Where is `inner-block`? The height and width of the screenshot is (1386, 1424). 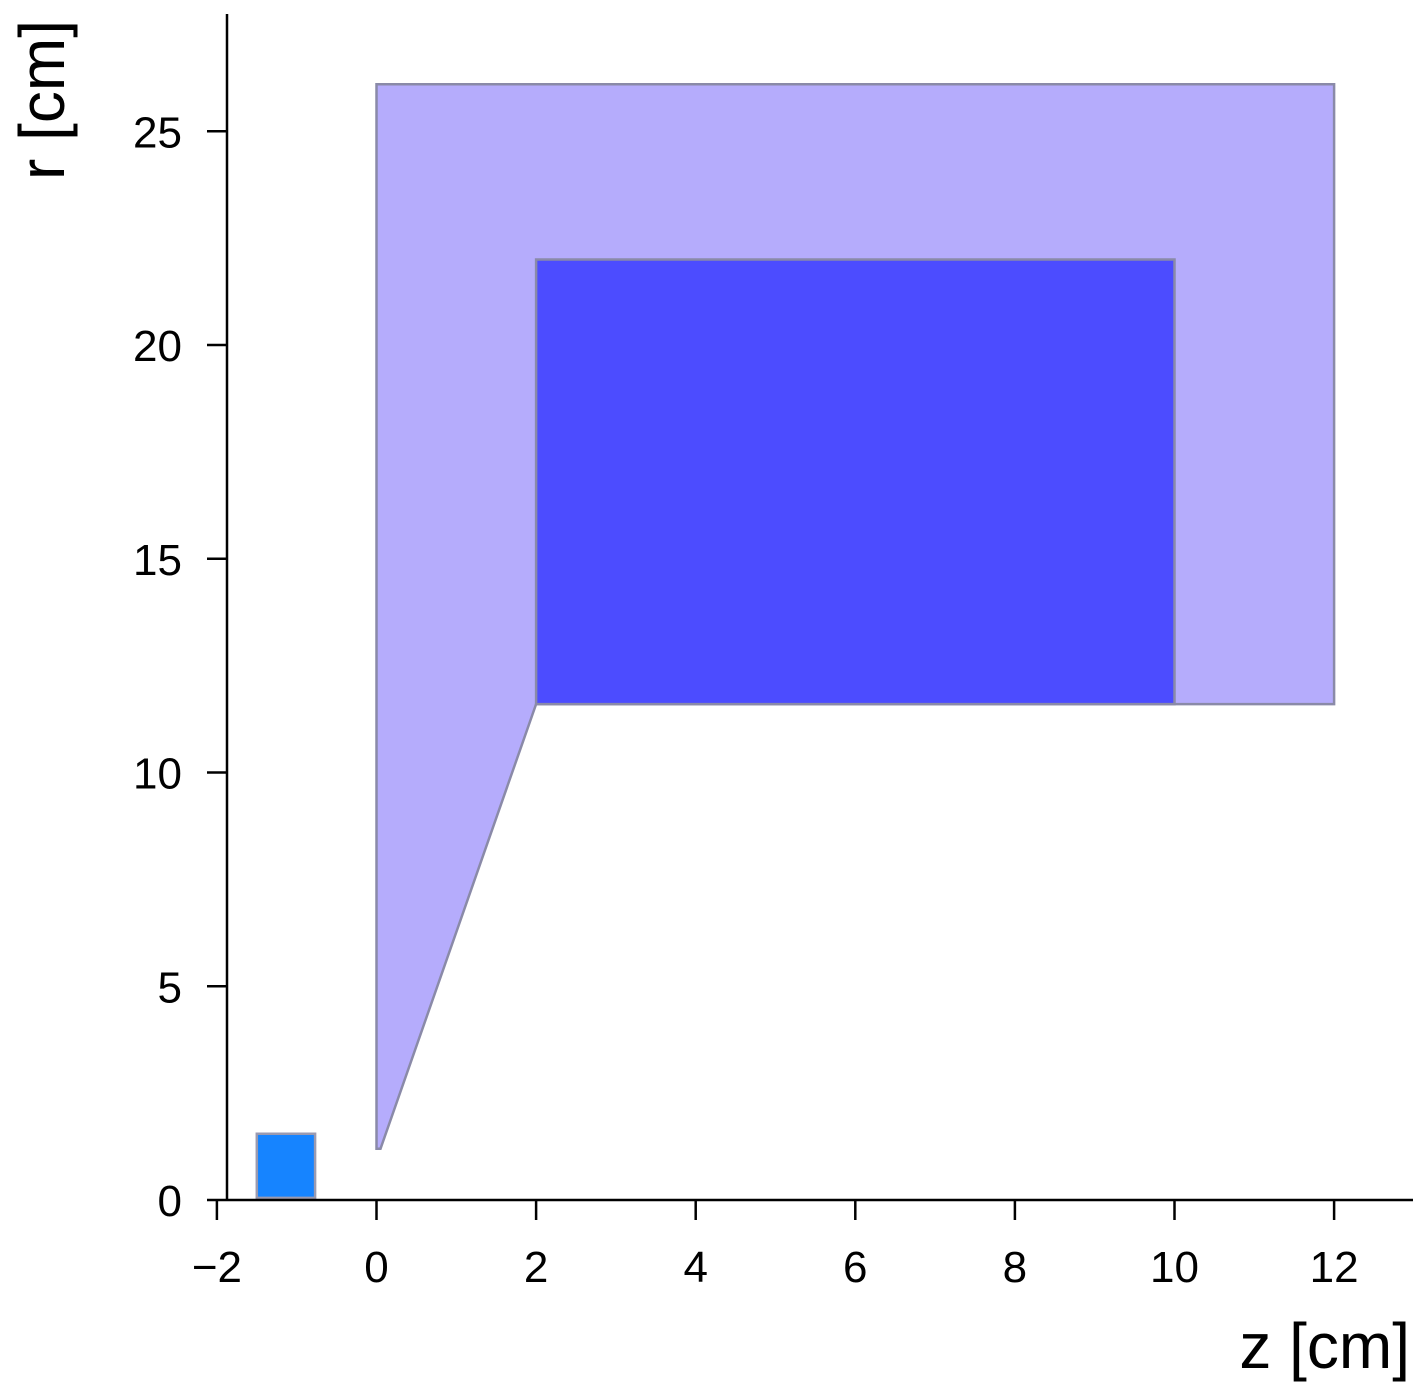
inner-block is located at coordinates (855, 482).